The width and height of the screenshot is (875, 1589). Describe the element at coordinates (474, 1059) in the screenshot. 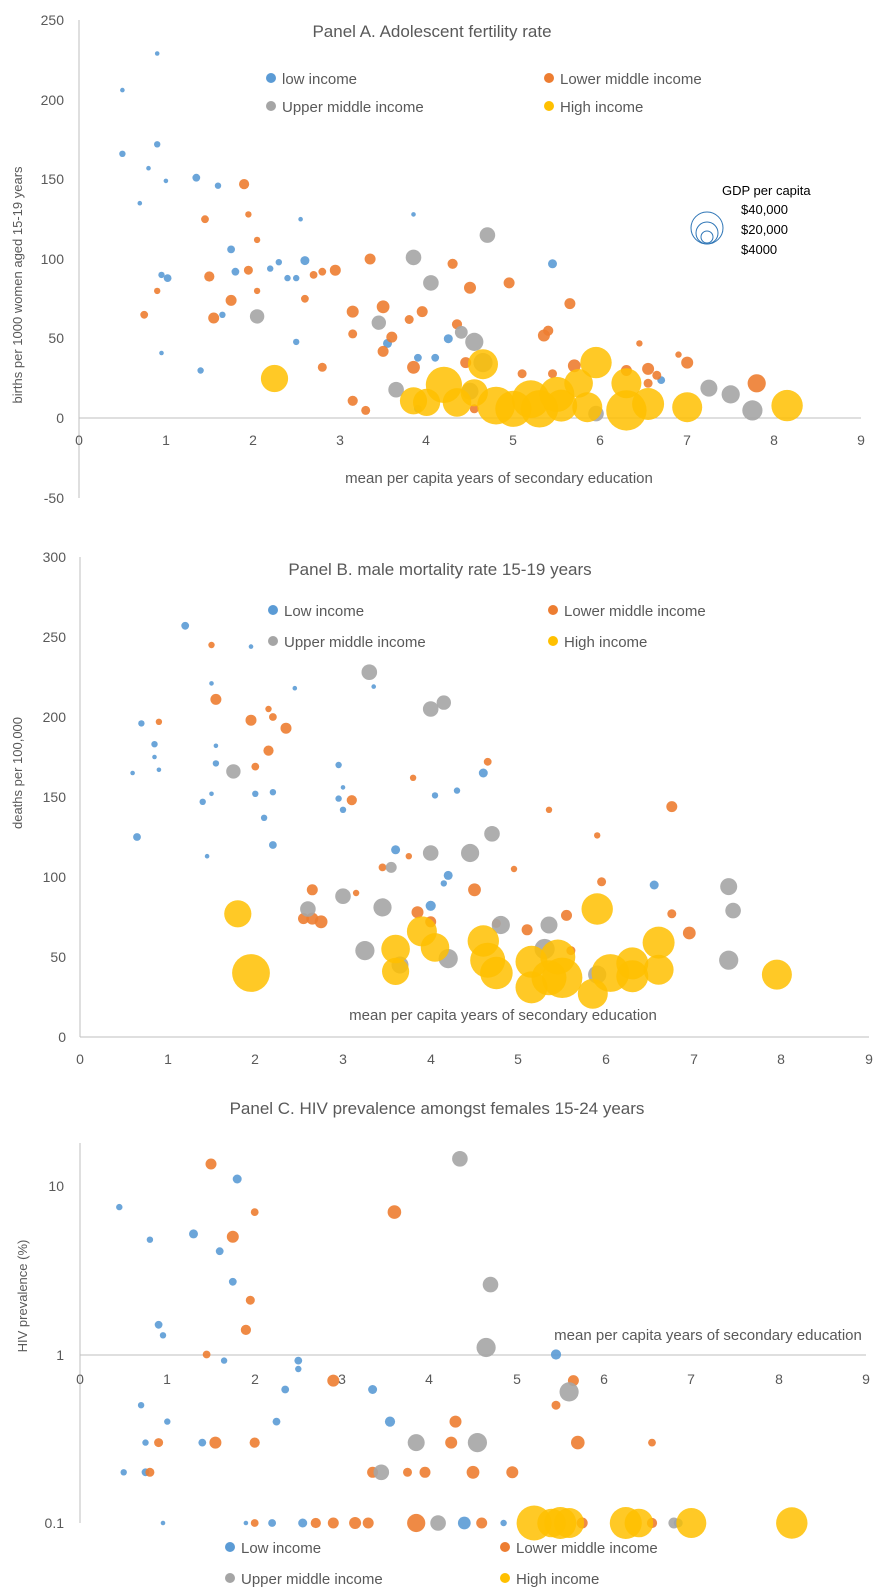

I see `panel-b-x-ticks: 0 1 2 3 4 5 6 7 8 9` at that location.